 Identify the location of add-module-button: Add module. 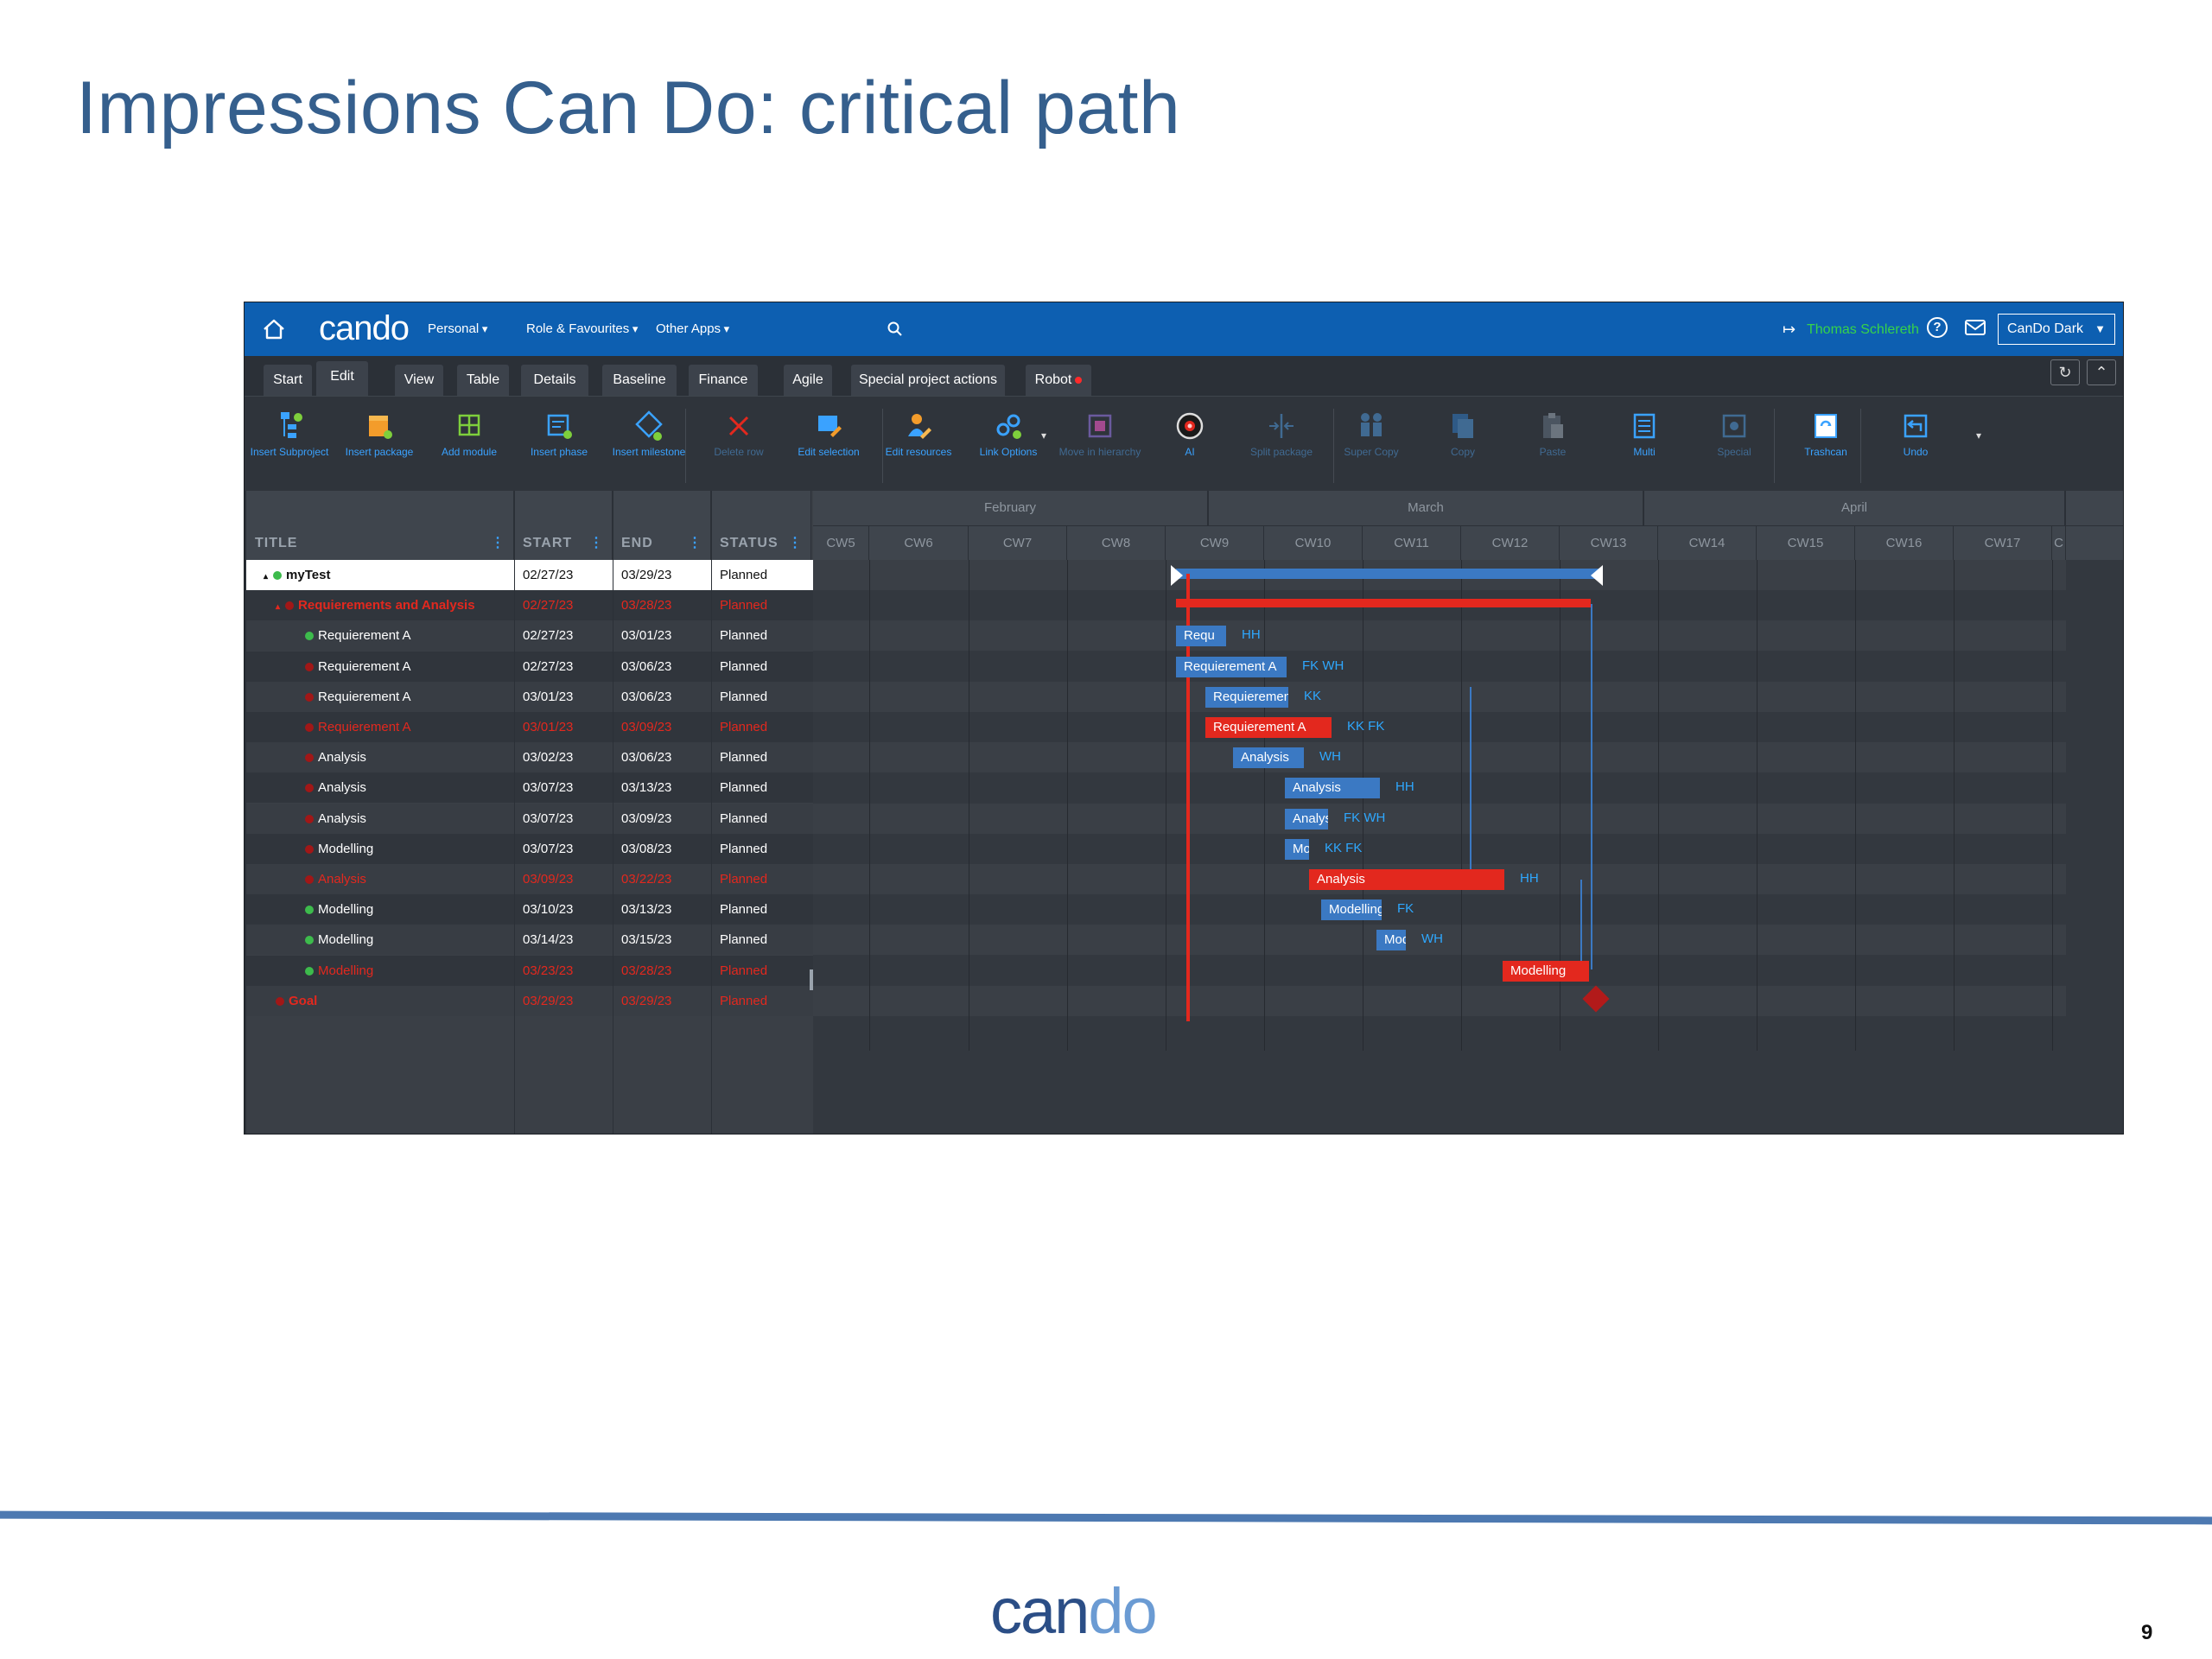
(469, 446).